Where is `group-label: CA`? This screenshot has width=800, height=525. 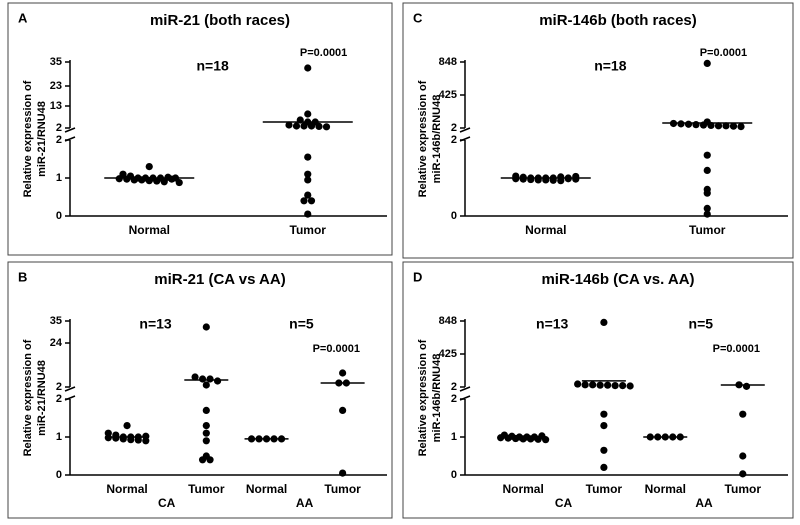
group-label: CA is located at coordinates (167, 503).